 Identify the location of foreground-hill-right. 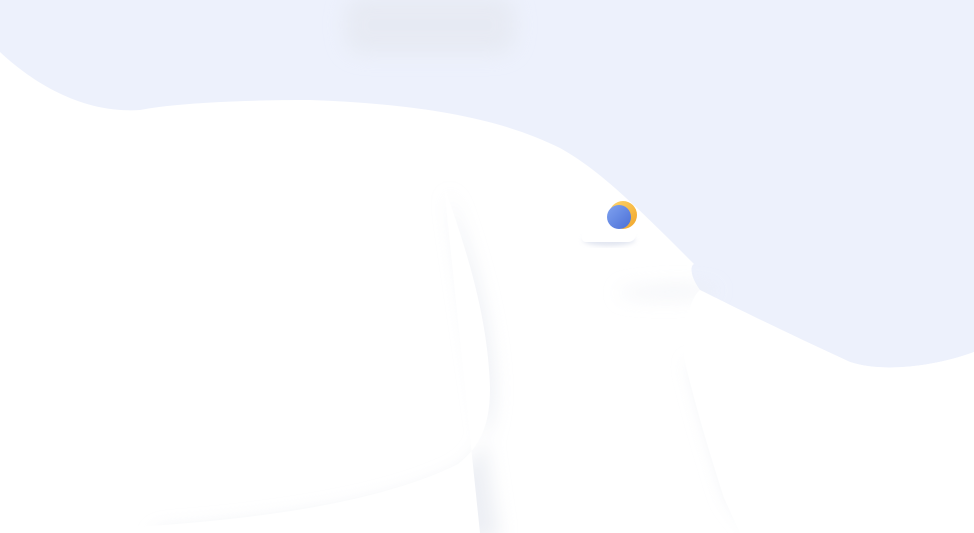
(829, 411).